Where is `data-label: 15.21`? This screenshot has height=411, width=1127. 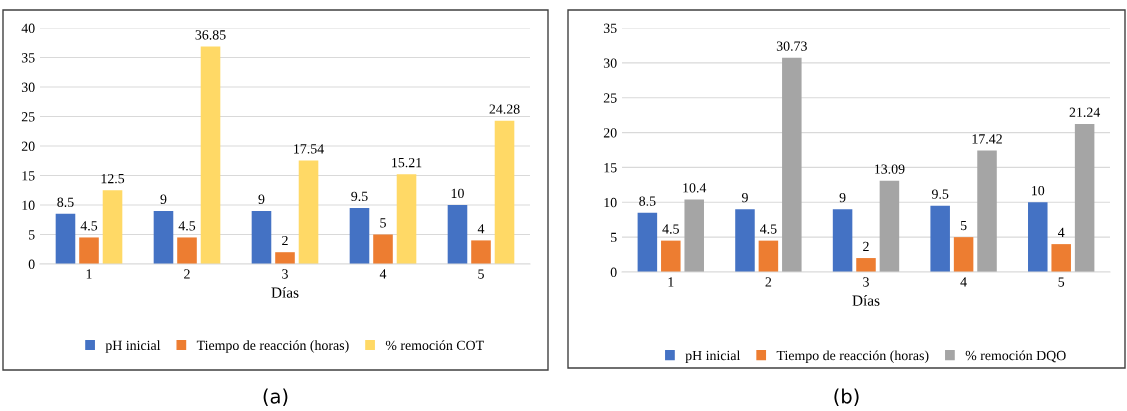
data-label: 15.21 is located at coordinates (407, 162).